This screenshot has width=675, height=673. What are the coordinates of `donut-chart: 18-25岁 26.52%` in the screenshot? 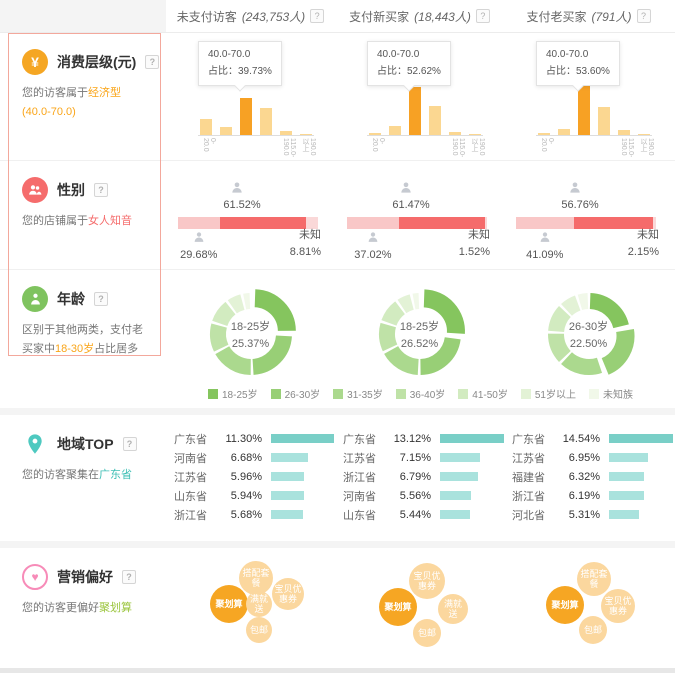 It's located at (420, 334).